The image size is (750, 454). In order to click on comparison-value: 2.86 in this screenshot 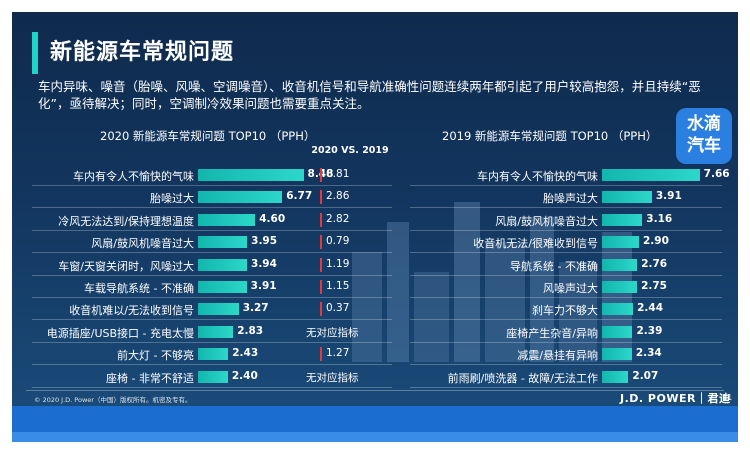, I will do `click(338, 196)`.